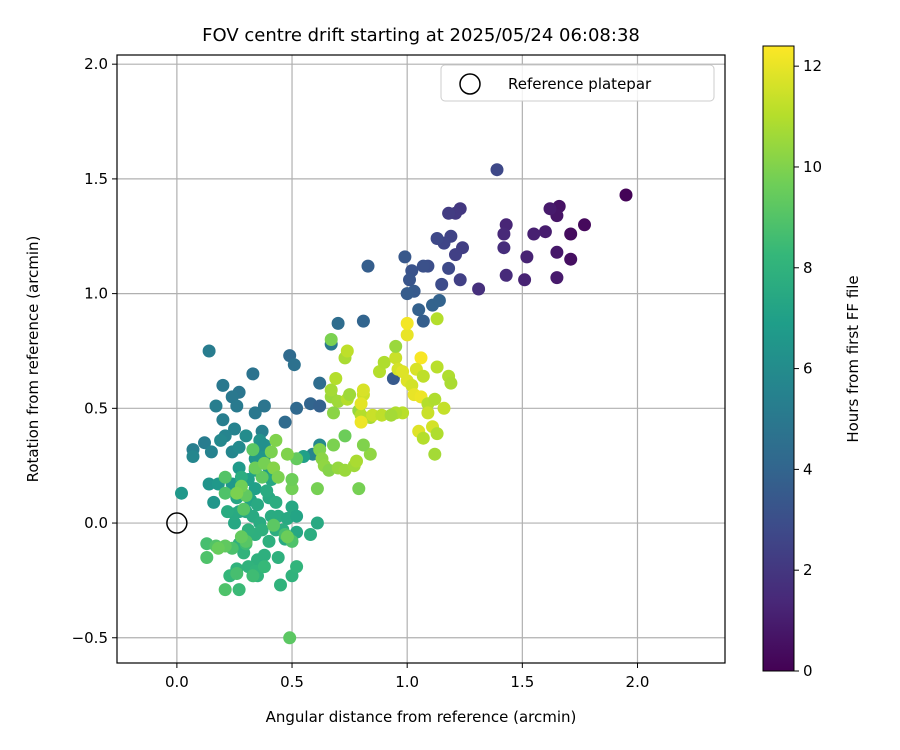  I want to click on colorbar-tick-label: 10, so click(812, 167).